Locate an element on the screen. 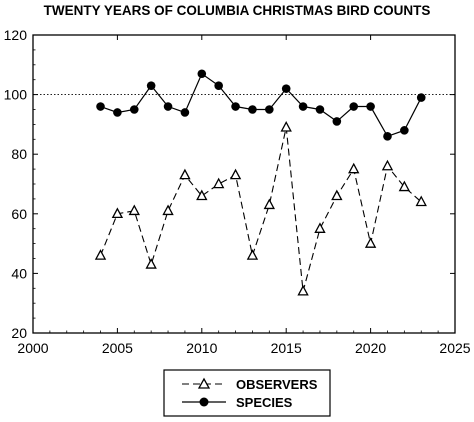 The image size is (474, 422). legend-box is located at coordinates (247, 393).